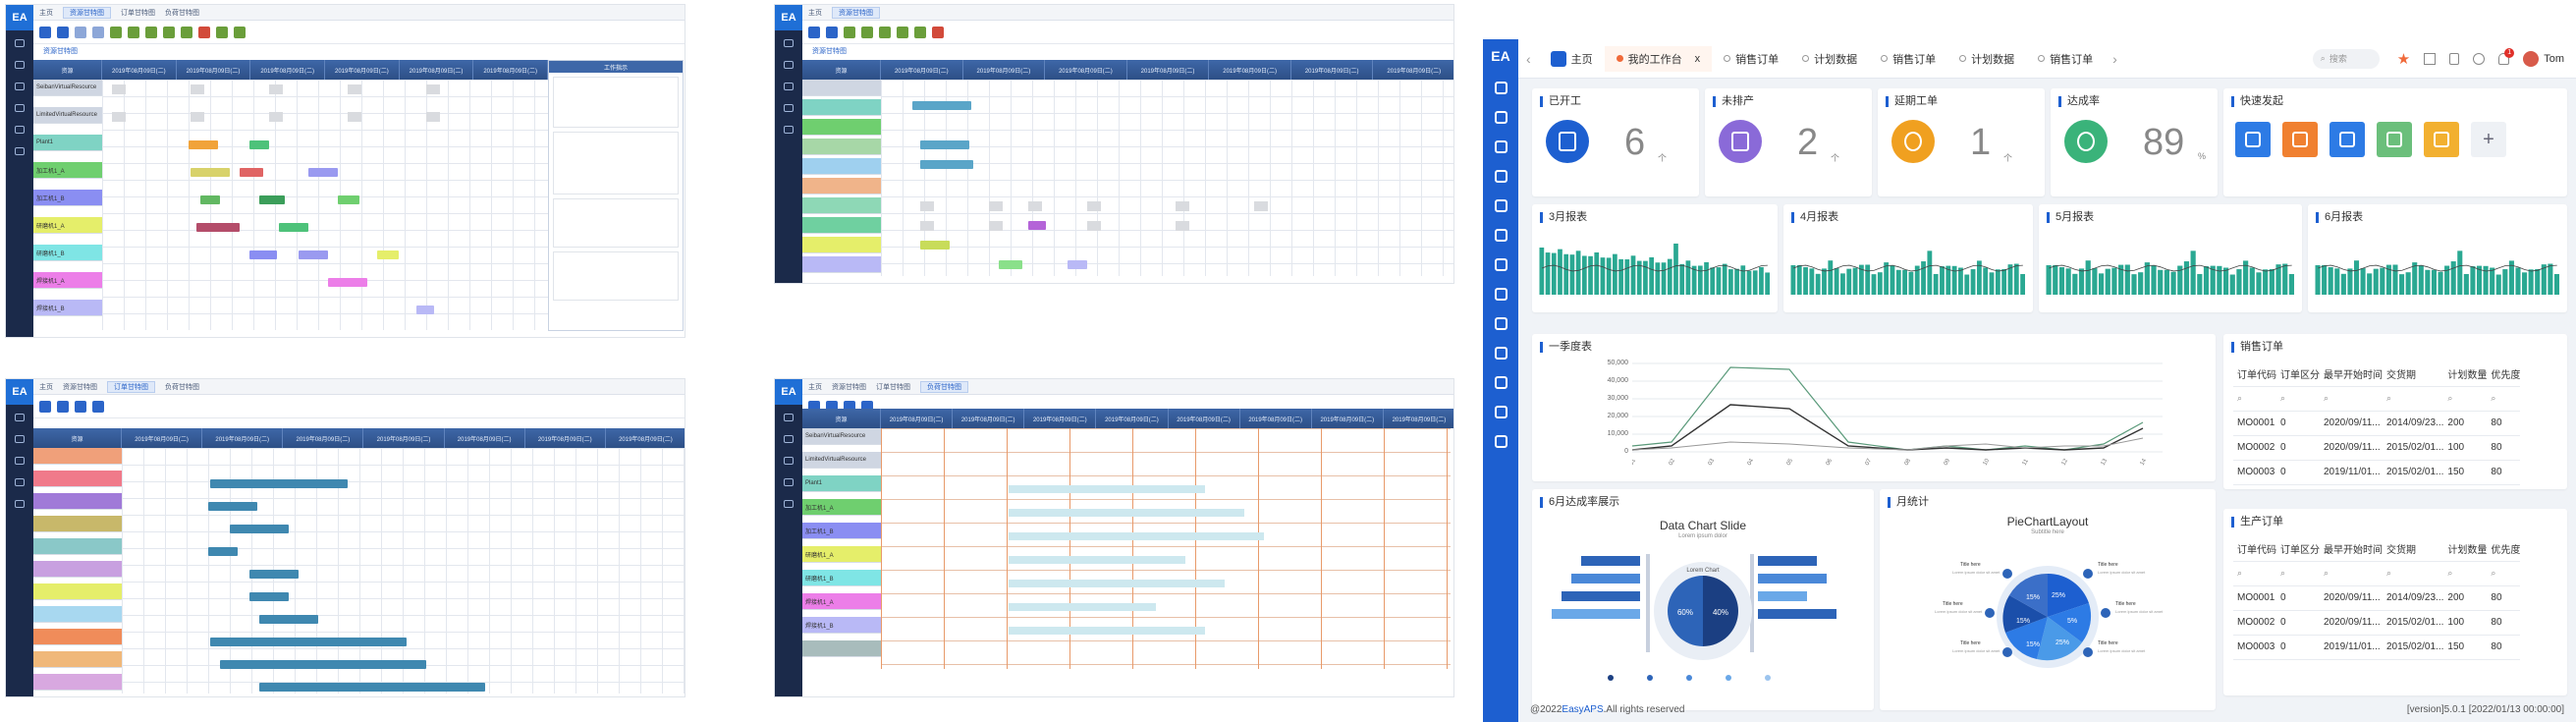 This screenshot has width=2576, height=722. Describe the element at coordinates (2531, 58) in the screenshot. I see `avatar` at that location.